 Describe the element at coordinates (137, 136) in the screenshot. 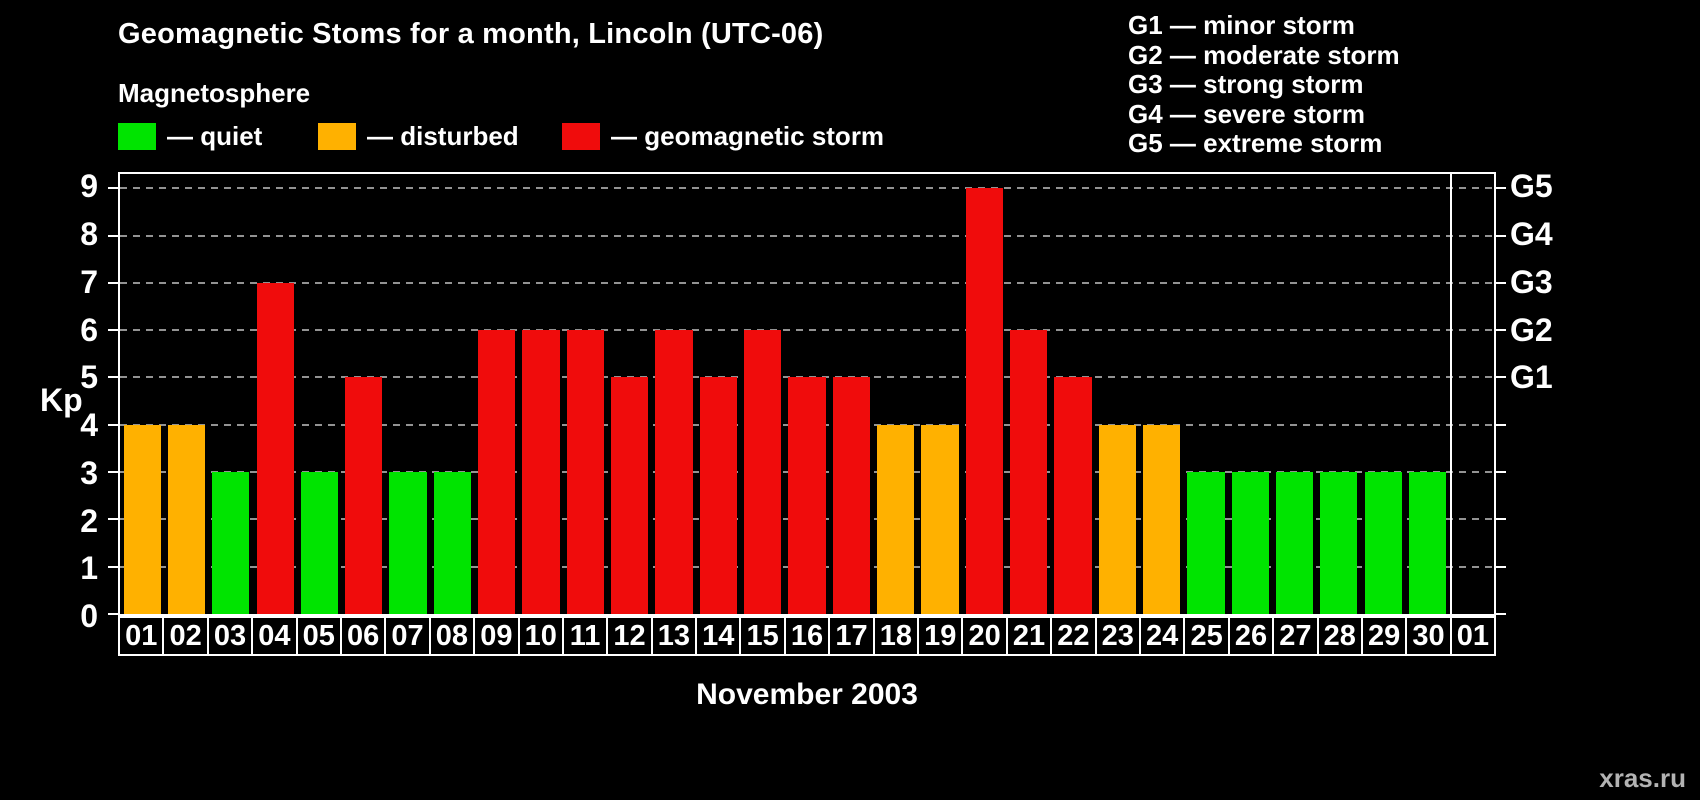

I see `quiet-color-swatch` at that location.